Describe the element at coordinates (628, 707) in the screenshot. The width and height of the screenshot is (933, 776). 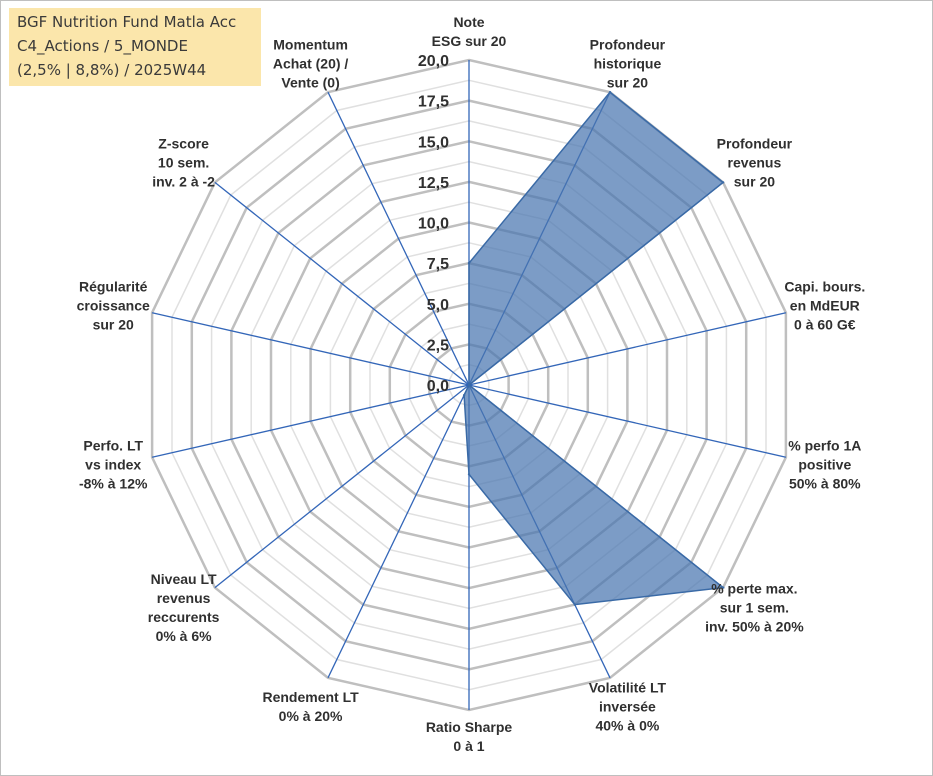
I see `category-label: Volatilité LT inversée 40% à 0%` at that location.